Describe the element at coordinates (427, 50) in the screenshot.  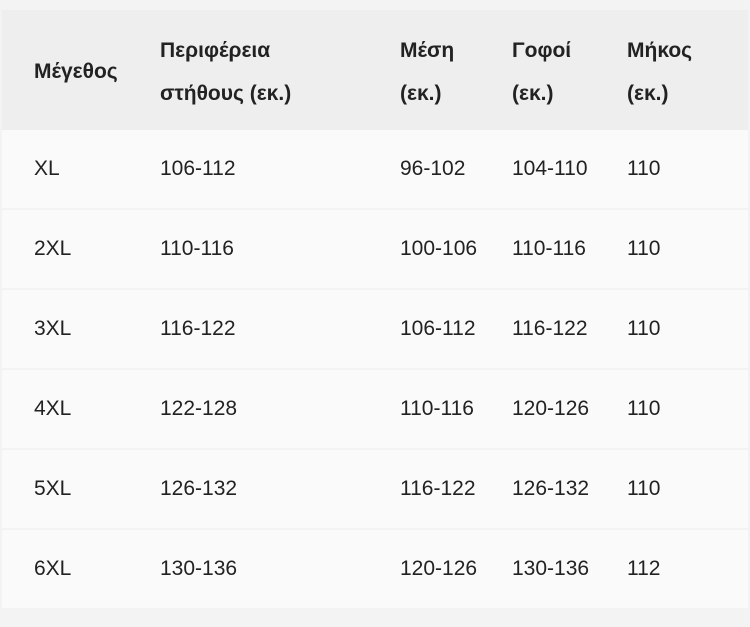
I see `header-waist-line1: Μέση` at that location.